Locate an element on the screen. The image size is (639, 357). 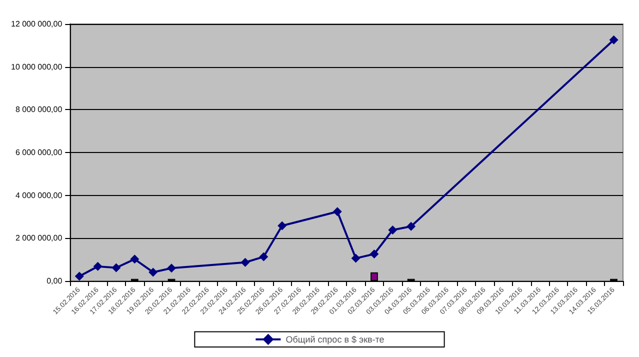
y-tick-label: 0,00 is located at coordinates (54, 281).